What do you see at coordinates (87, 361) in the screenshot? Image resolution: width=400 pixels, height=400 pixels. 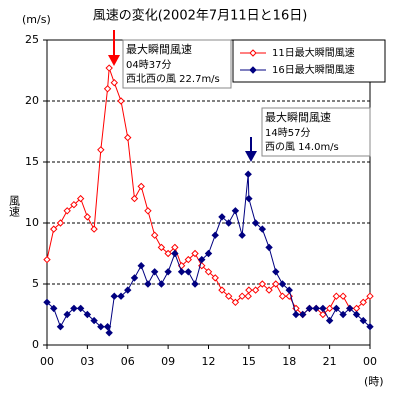 I see `x-tick-label: 03` at bounding box center [87, 361].